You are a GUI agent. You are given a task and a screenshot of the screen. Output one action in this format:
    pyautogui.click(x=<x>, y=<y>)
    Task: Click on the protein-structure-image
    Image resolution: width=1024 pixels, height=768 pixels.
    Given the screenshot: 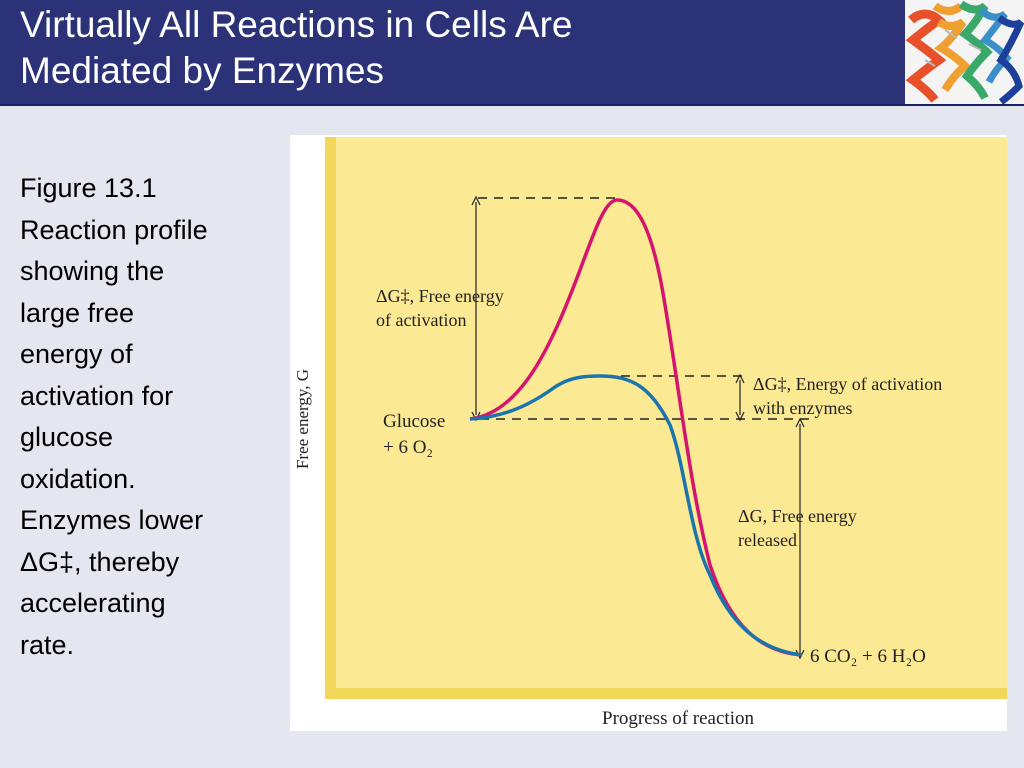 What is the action you would take?
    pyautogui.click(x=964, y=52)
    